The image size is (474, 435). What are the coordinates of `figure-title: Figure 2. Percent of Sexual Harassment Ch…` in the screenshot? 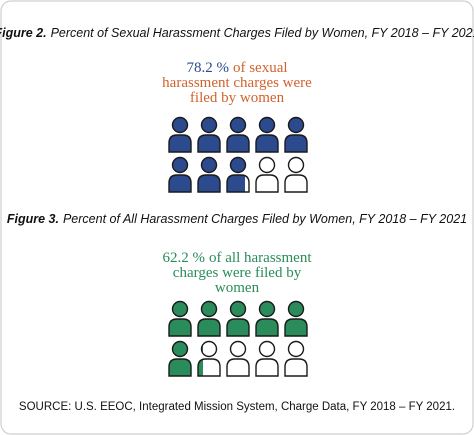 It's located at (237, 33).